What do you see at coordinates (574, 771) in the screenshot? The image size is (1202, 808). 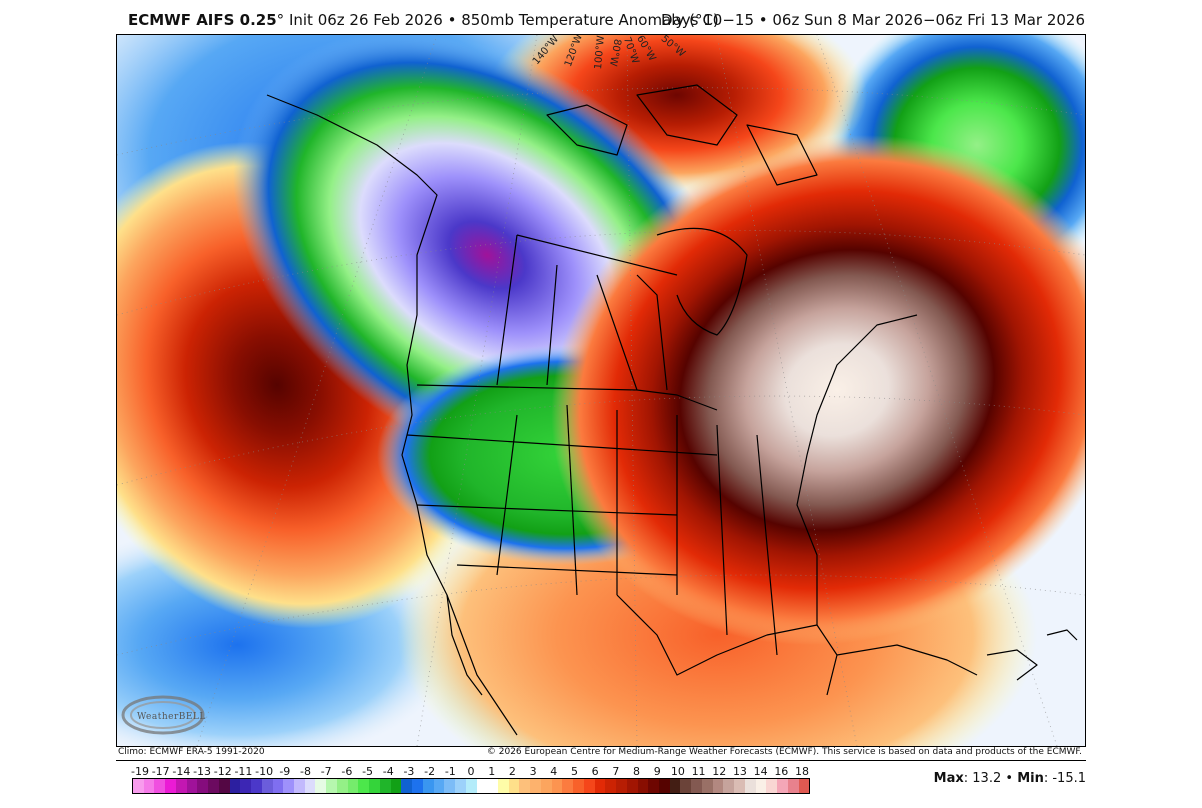 I see `colorbar-tick-label: 5` at bounding box center [574, 771].